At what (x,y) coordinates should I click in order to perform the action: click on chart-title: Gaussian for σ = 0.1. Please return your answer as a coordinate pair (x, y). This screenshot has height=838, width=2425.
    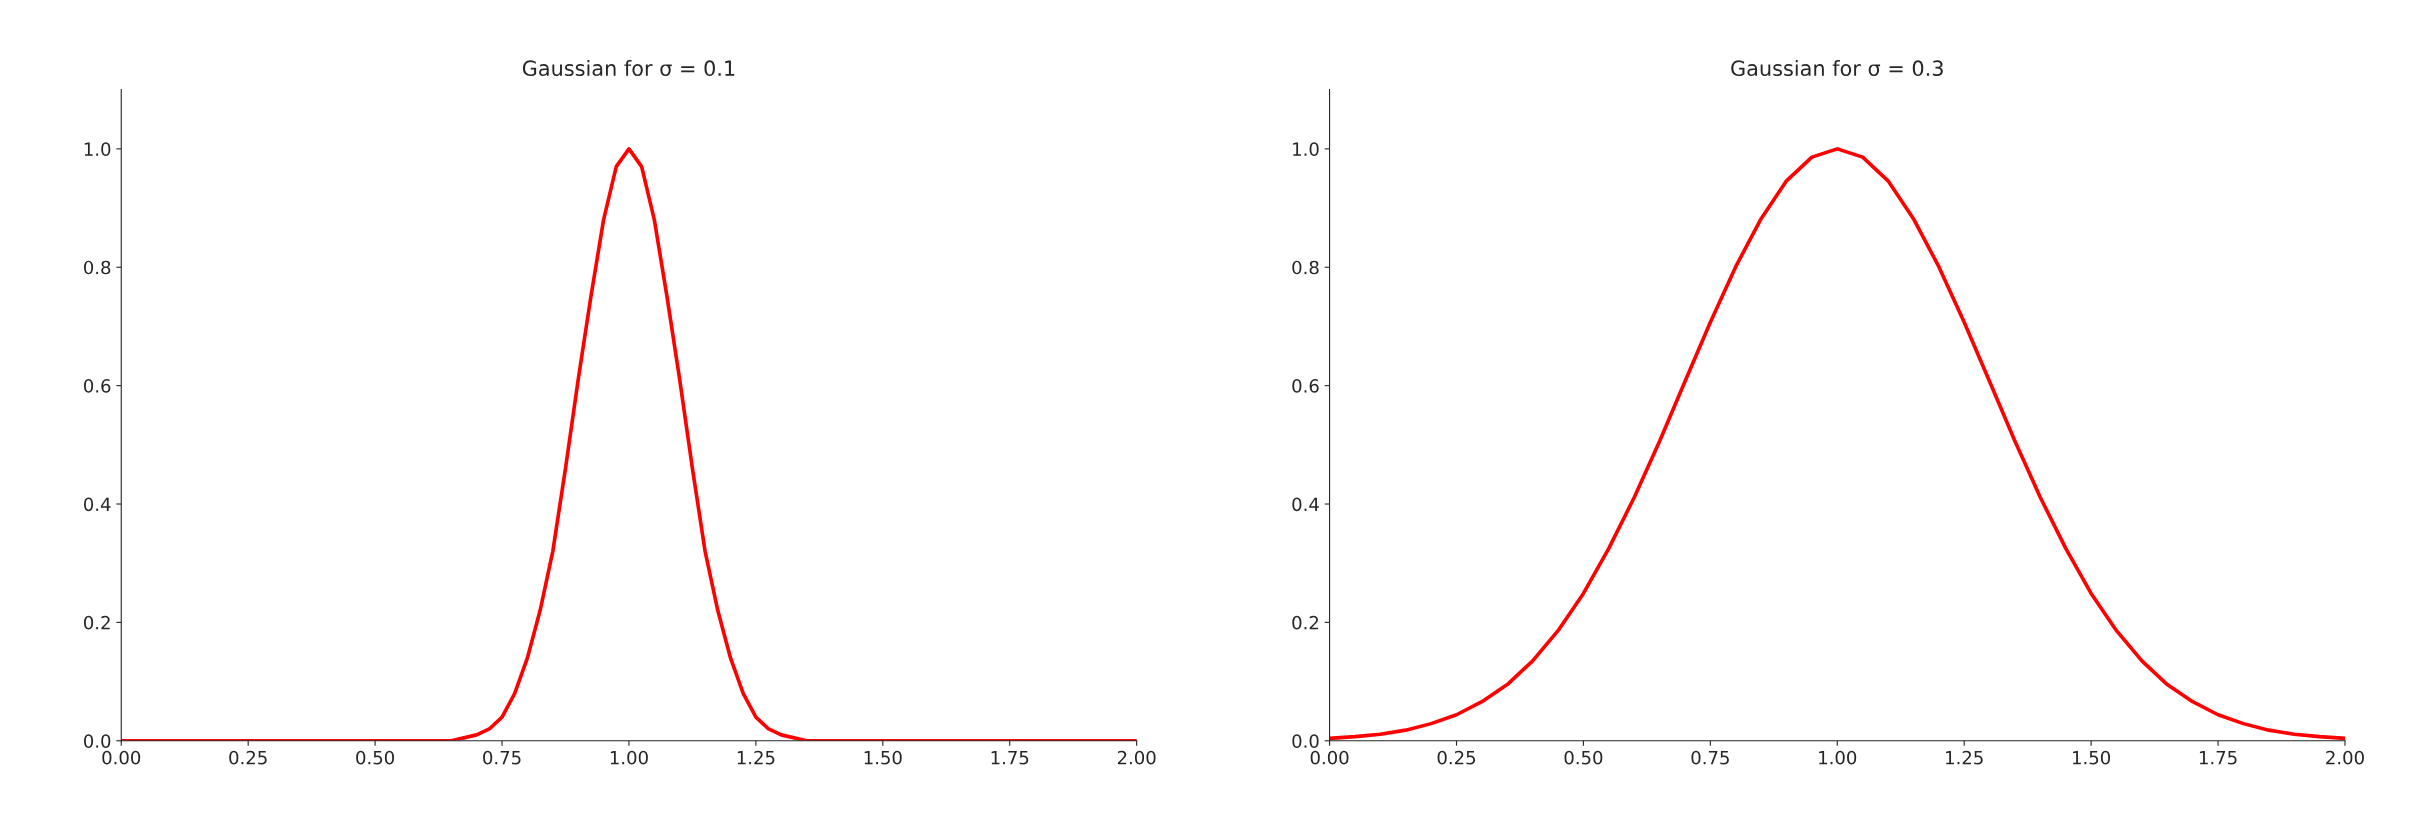
    Looking at the image, I should click on (628, 68).